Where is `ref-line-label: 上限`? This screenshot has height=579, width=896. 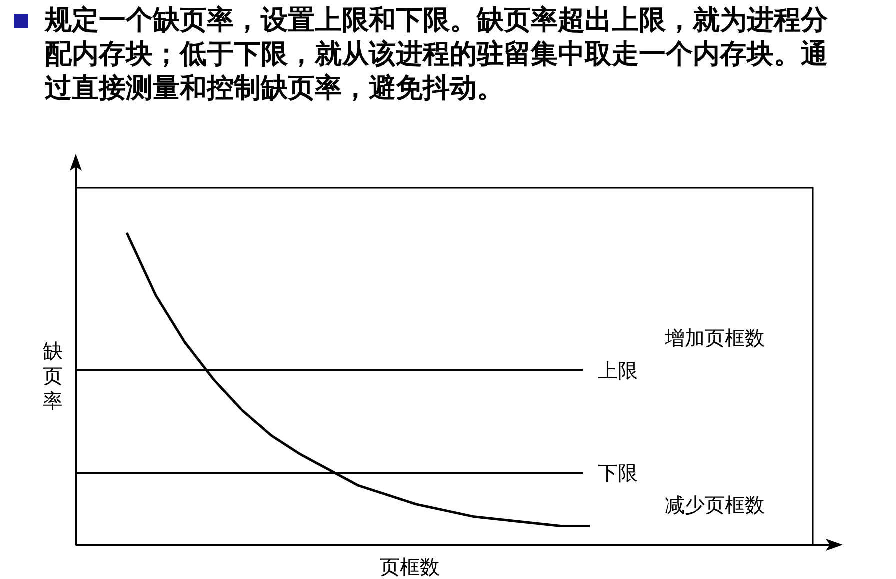 ref-line-label: 上限 is located at coordinates (618, 370).